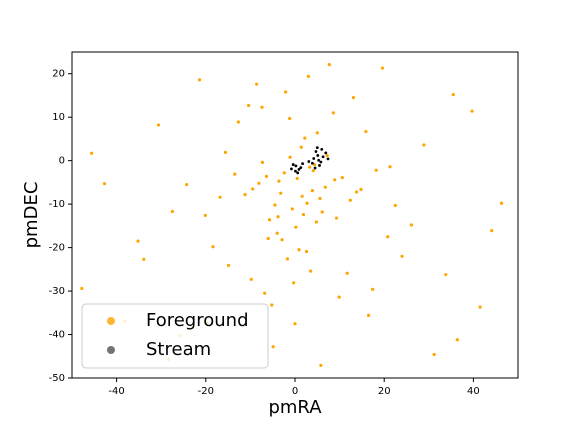 The image size is (576, 432). What do you see at coordinates (57, 291) in the screenshot?
I see `y-tick-label: -30` at bounding box center [57, 291].